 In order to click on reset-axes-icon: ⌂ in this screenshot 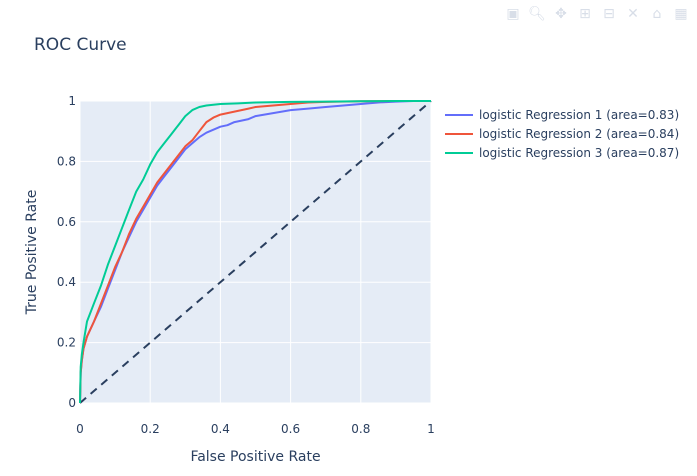, I will do `click(657, 14)`.